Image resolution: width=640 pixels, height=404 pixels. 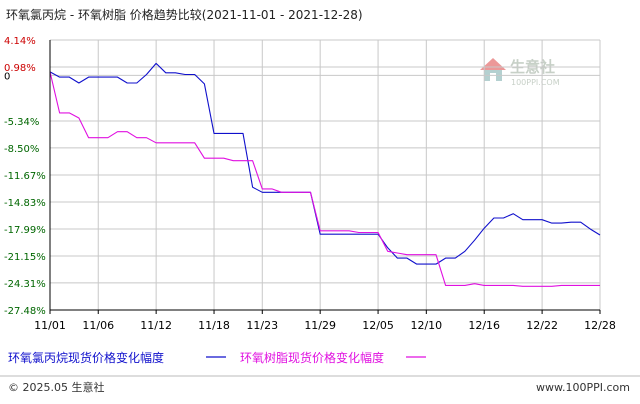 What do you see at coordinates (378, 325) in the screenshot?
I see `x-tick-label: 12/05` at bounding box center [378, 325].